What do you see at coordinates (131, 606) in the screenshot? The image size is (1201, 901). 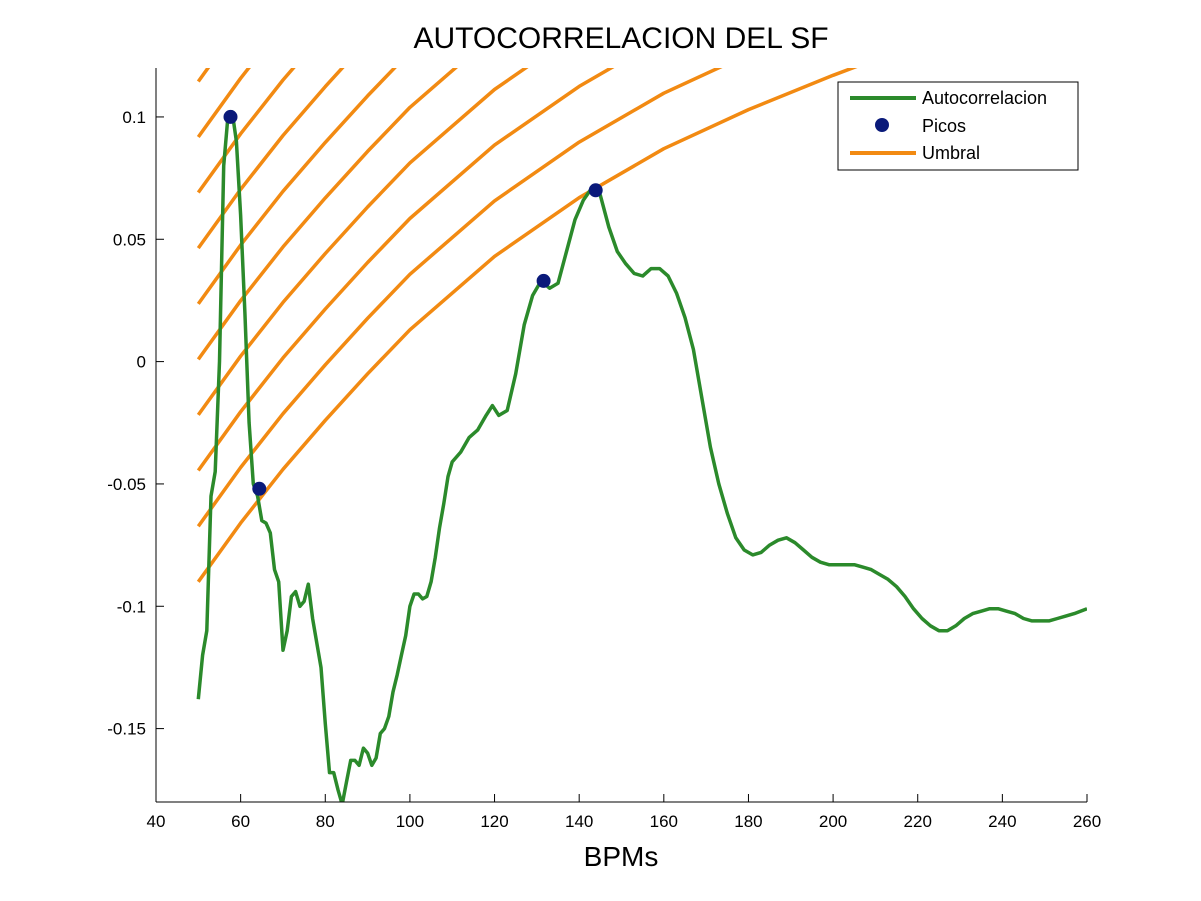 I see `y-tick-label: -0.1` at bounding box center [131, 606].